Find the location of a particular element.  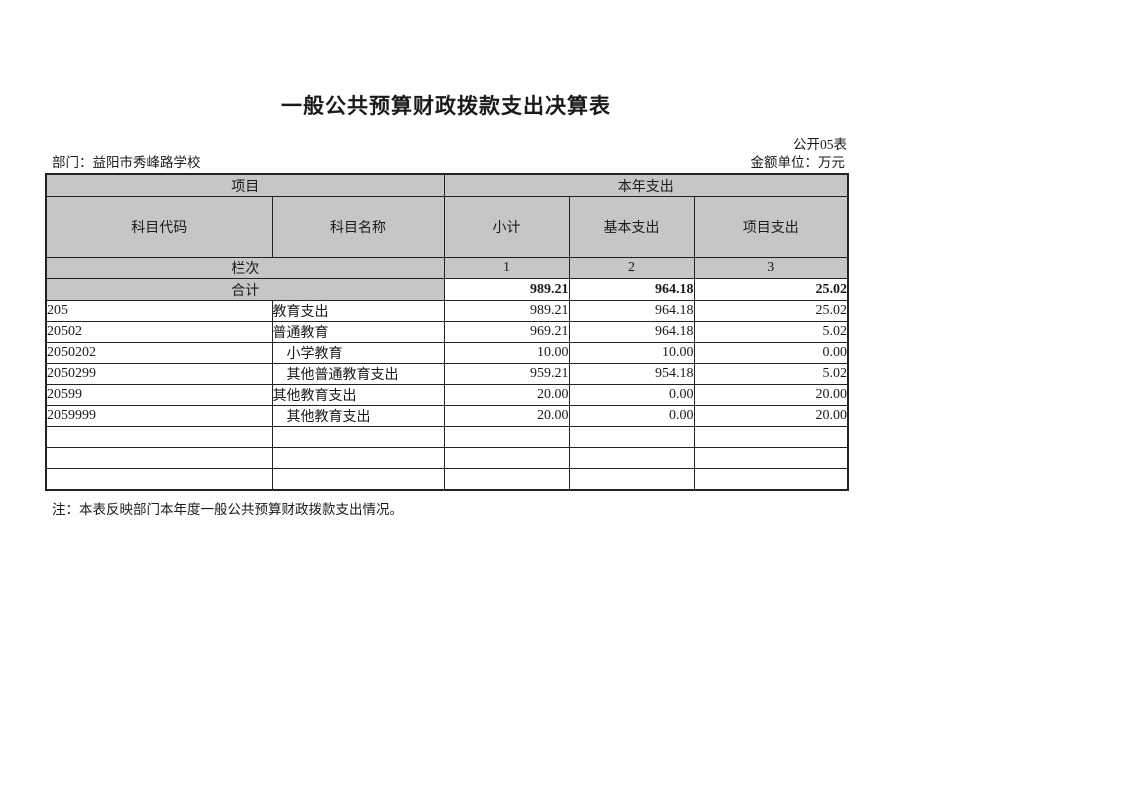

total-basic: 964.18 is located at coordinates (631, 289).